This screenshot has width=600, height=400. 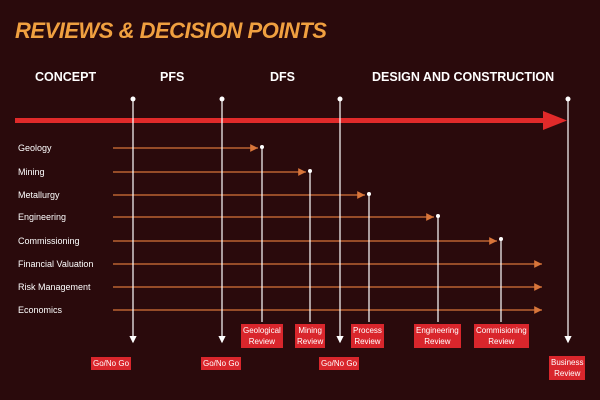 What do you see at coordinates (367, 330) in the screenshot?
I see `process-review-line-1: Process` at bounding box center [367, 330].